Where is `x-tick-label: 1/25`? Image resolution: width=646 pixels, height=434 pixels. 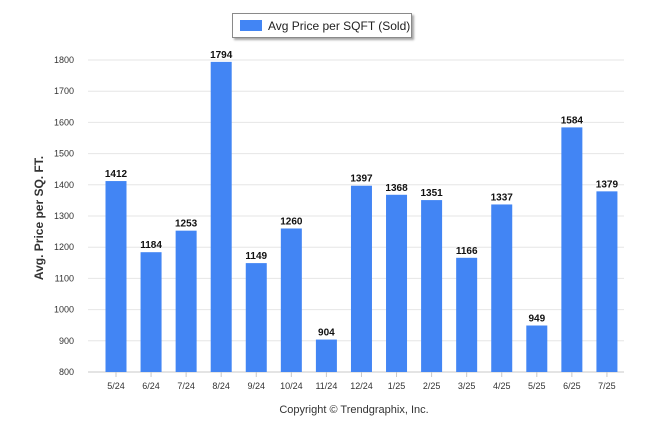 x-tick-label: 1/25 is located at coordinates (397, 386).